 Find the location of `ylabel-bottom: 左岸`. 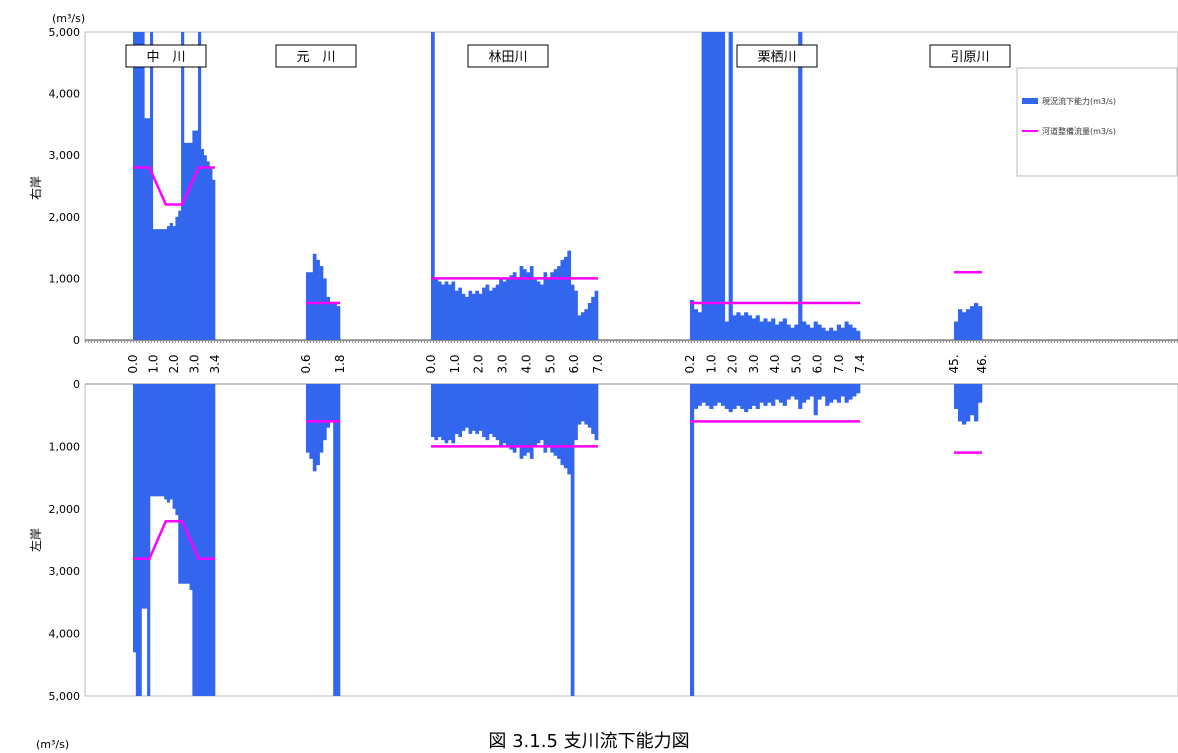

ylabel-bottom: 左岸 is located at coordinates (35, 540).